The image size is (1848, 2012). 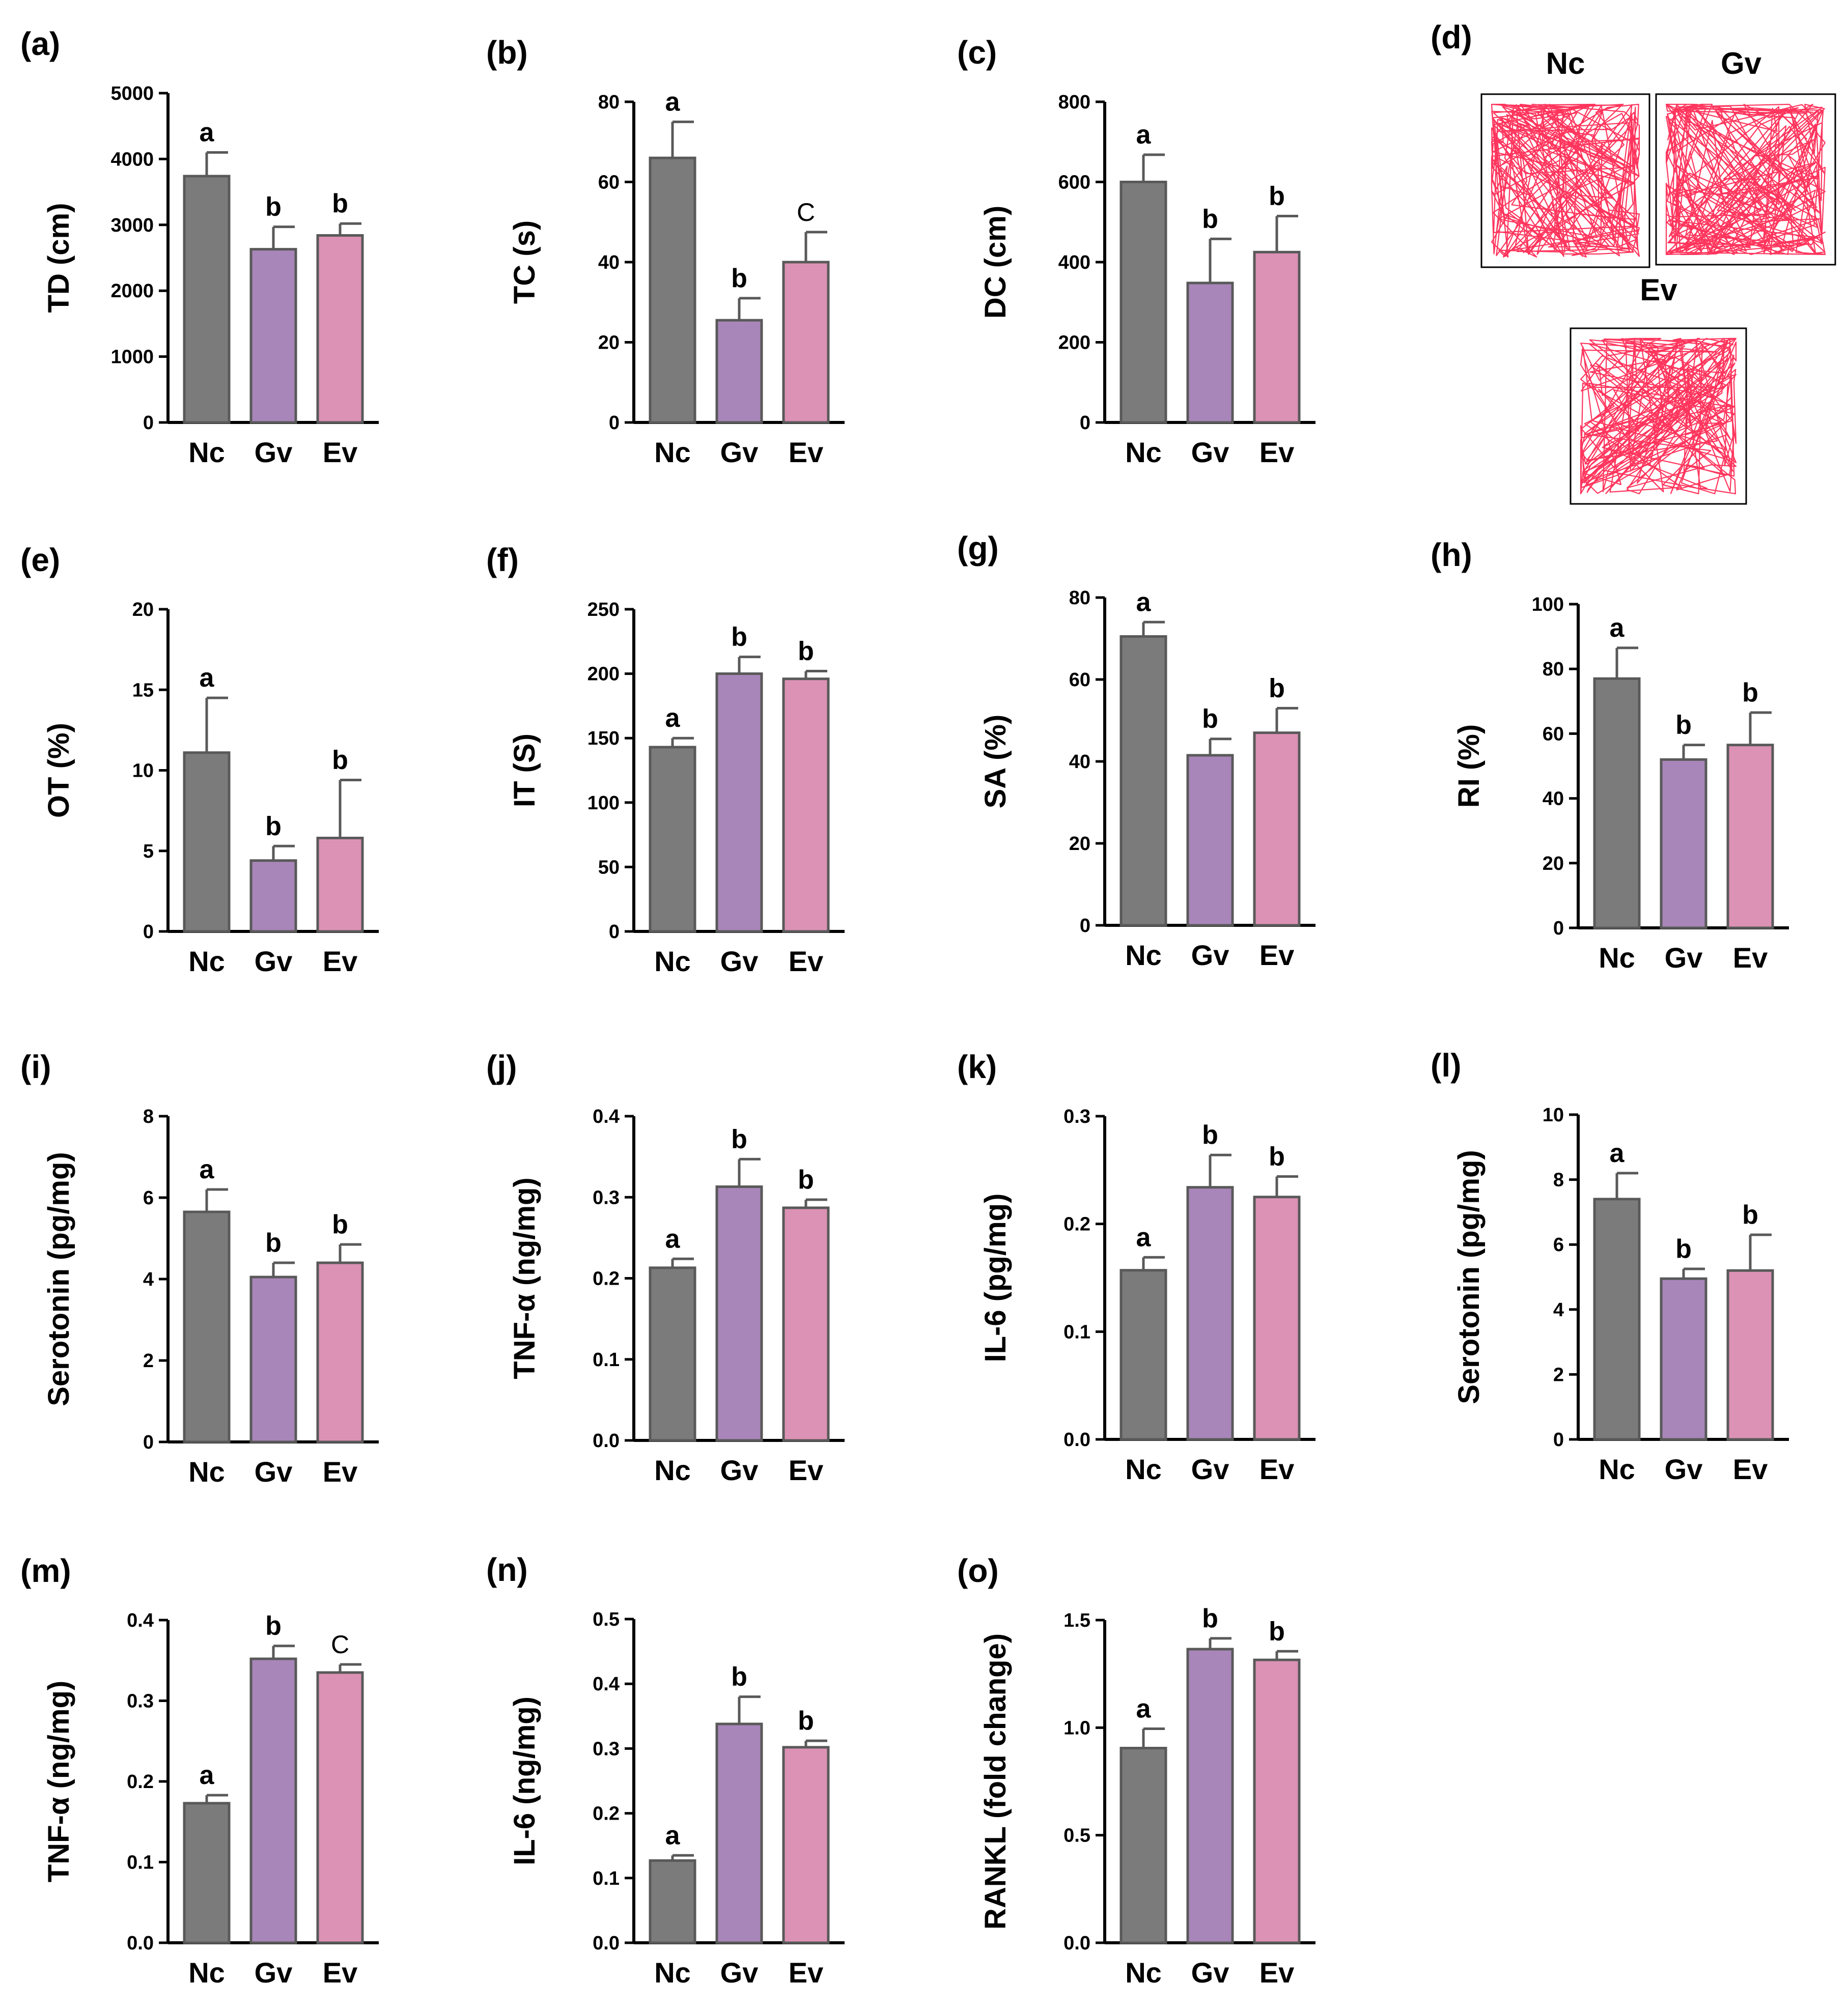 I want to click on y-tick-label: 80, so click(x=609, y=103).